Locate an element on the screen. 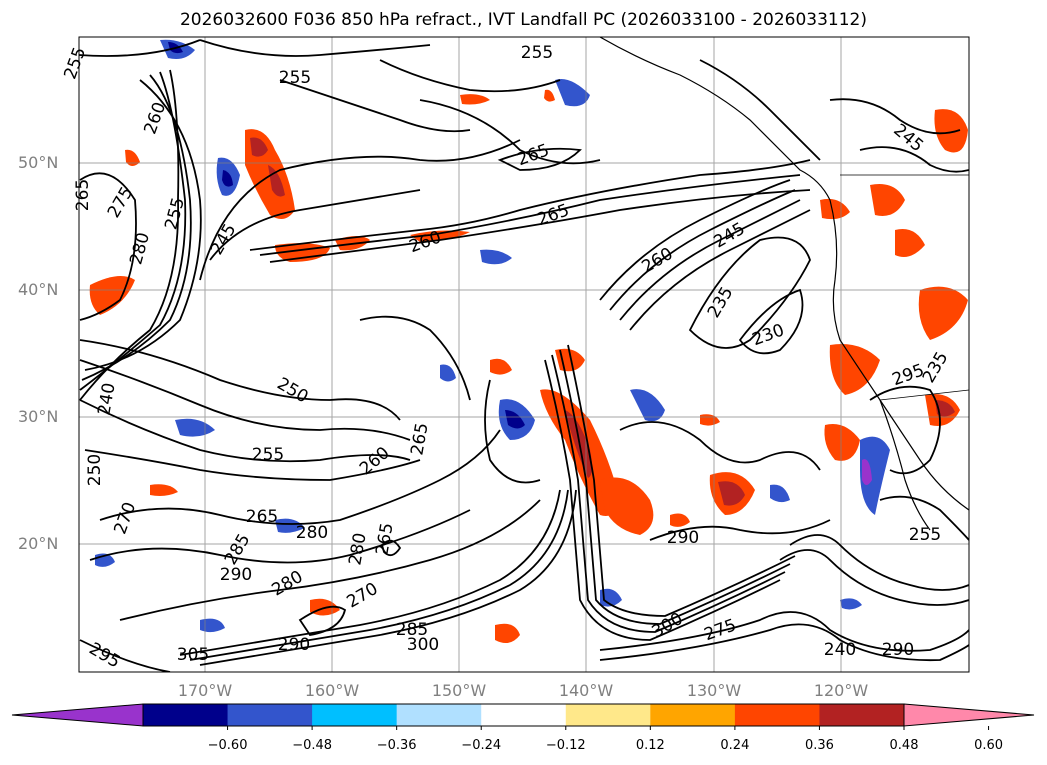 This screenshot has height=765, width=1047. colorbar-frame is located at coordinates (523, 715).